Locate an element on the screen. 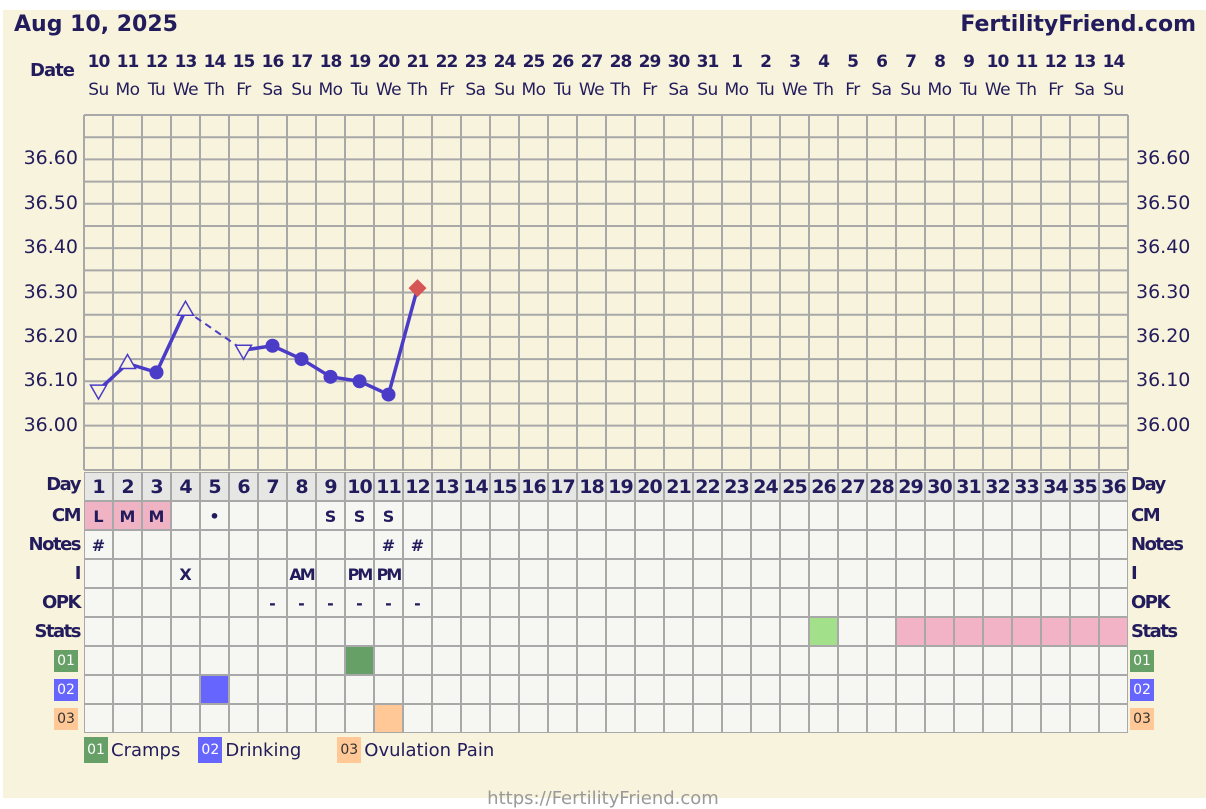 This screenshot has width=1206, height=809. cell-cm: S is located at coordinates (388, 515).